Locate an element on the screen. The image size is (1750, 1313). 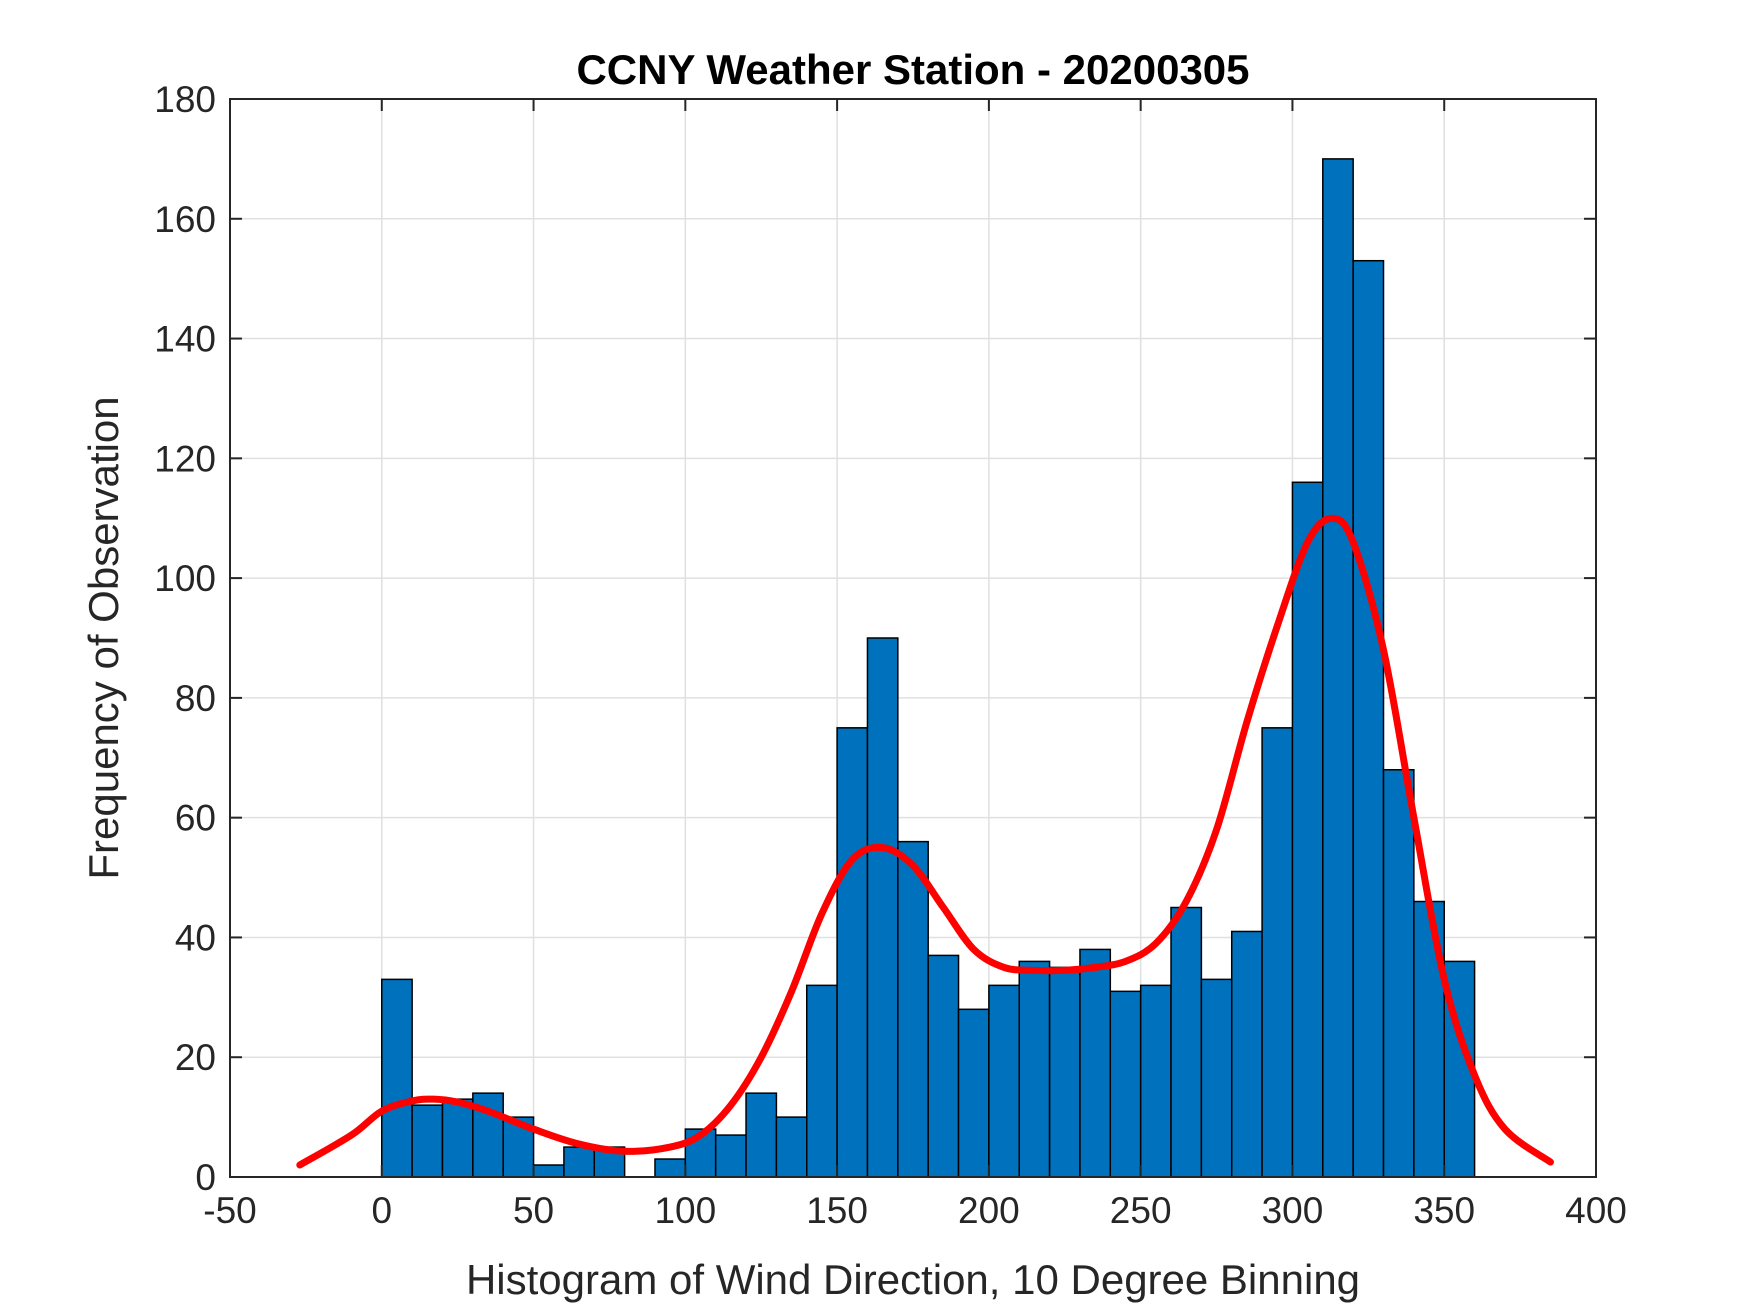
x-tick-label: 200 is located at coordinates (989, 1210).